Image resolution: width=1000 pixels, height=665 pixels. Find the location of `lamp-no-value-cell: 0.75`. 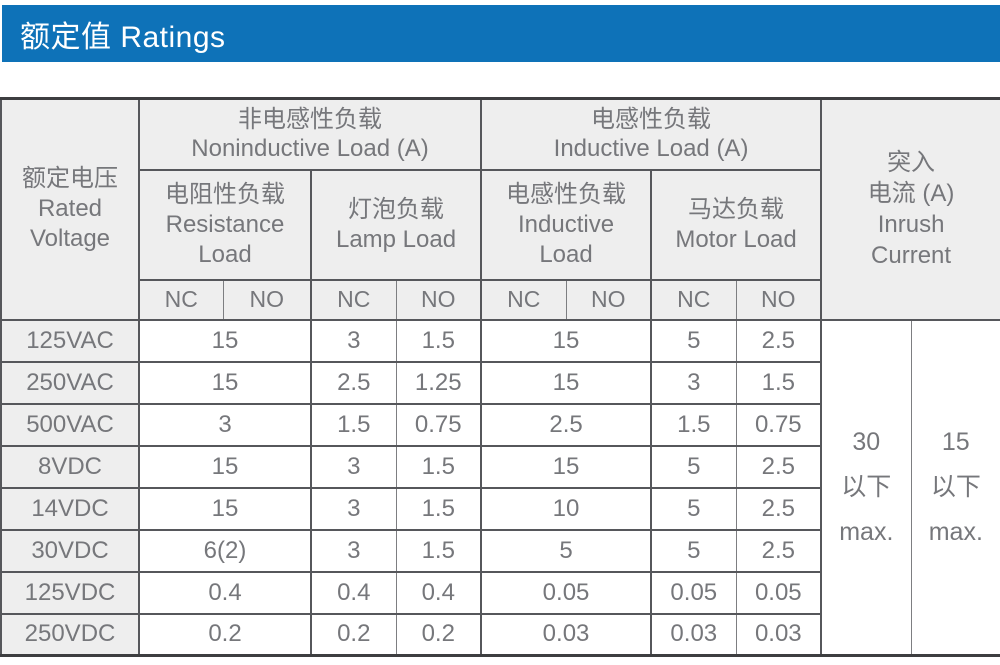

lamp-no-value-cell: 0.75 is located at coordinates (439, 424).